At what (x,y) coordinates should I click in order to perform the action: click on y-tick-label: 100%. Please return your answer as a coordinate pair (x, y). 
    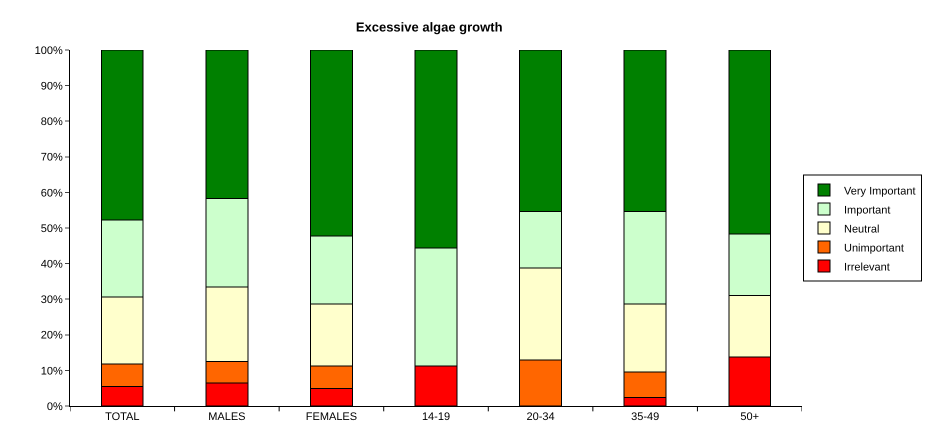
    Looking at the image, I should click on (49, 50).